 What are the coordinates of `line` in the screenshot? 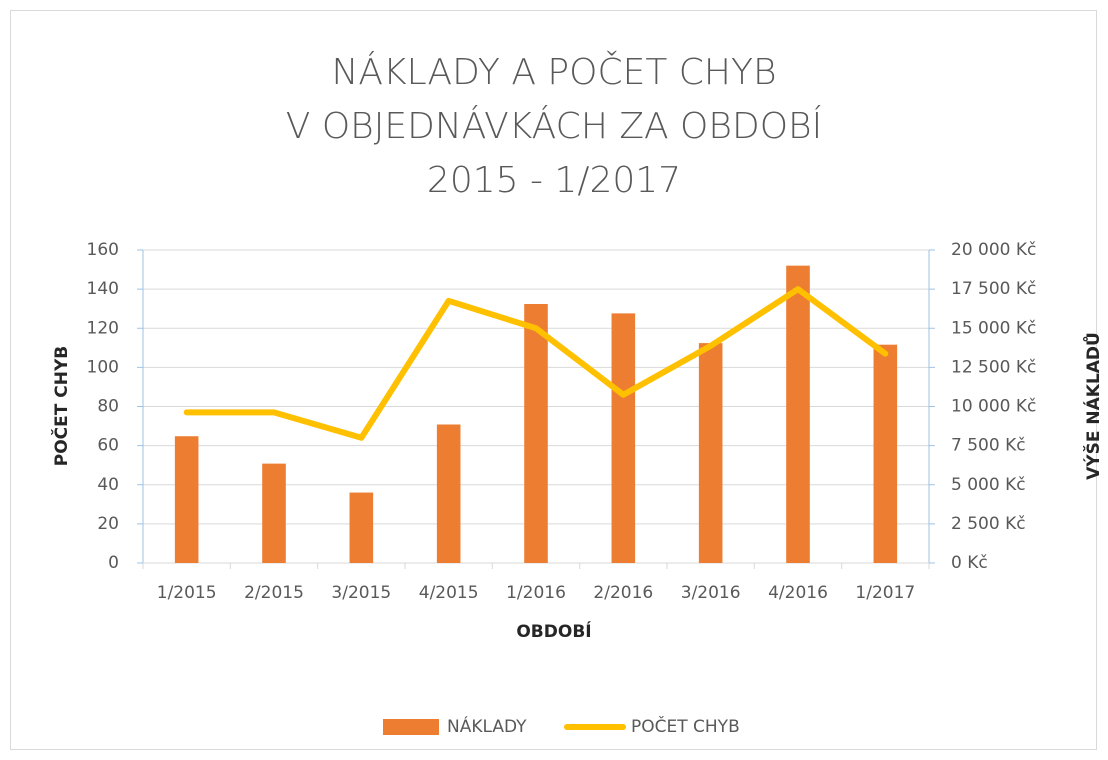 It's located at (536, 363).